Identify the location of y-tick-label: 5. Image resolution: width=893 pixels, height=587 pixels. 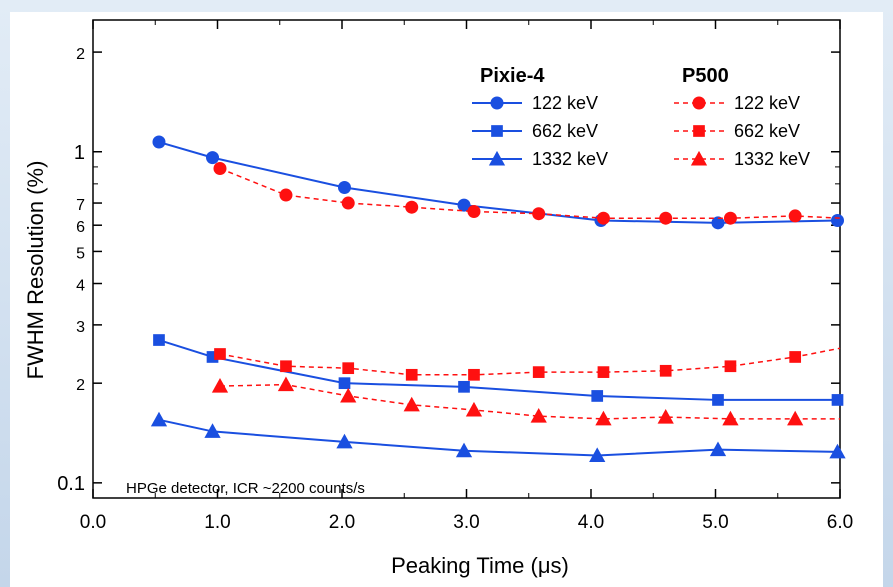
(80, 253).